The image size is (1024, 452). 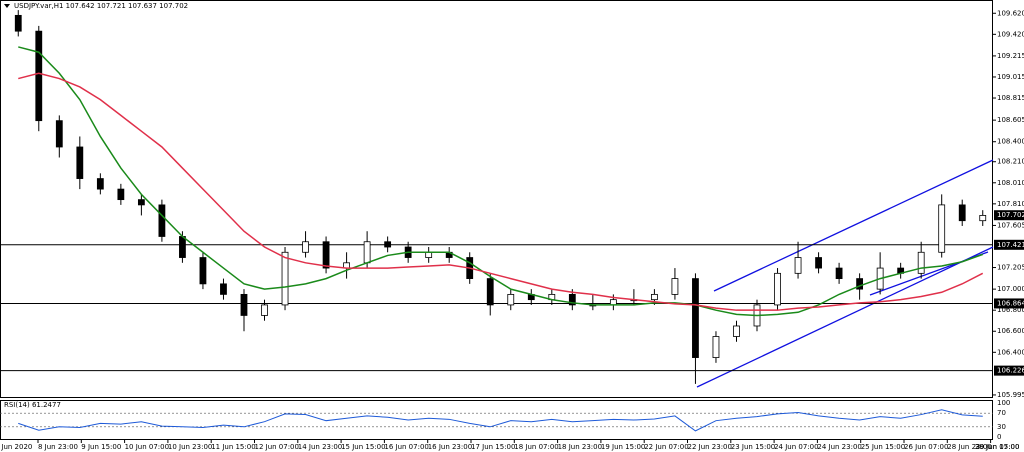 What do you see at coordinates (536, 447) in the screenshot?
I see `x-tick-label: 18 Jun 07:00` at bounding box center [536, 447].